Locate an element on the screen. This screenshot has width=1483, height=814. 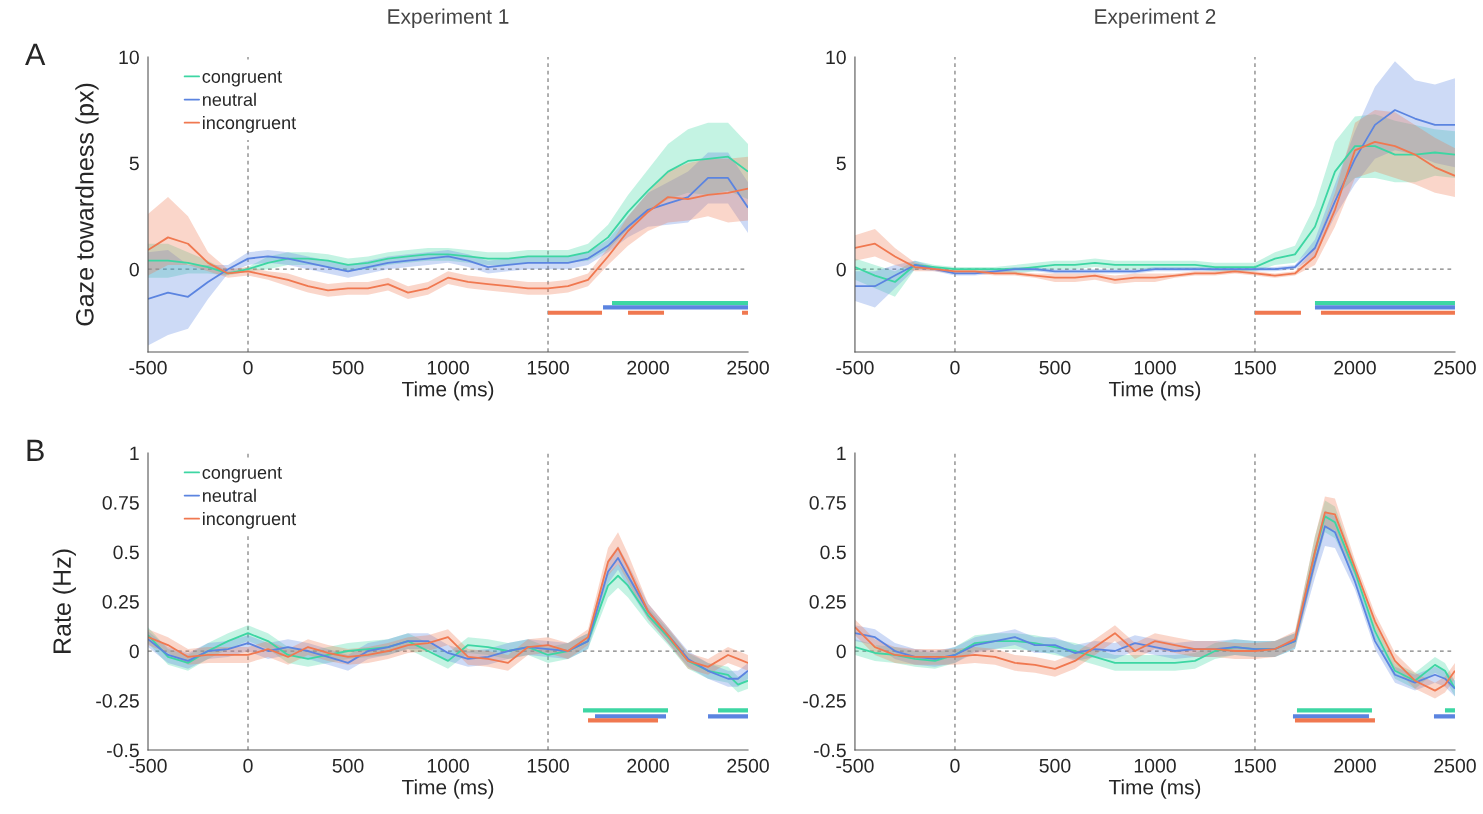
text: A is located at coordinates (35, 54).